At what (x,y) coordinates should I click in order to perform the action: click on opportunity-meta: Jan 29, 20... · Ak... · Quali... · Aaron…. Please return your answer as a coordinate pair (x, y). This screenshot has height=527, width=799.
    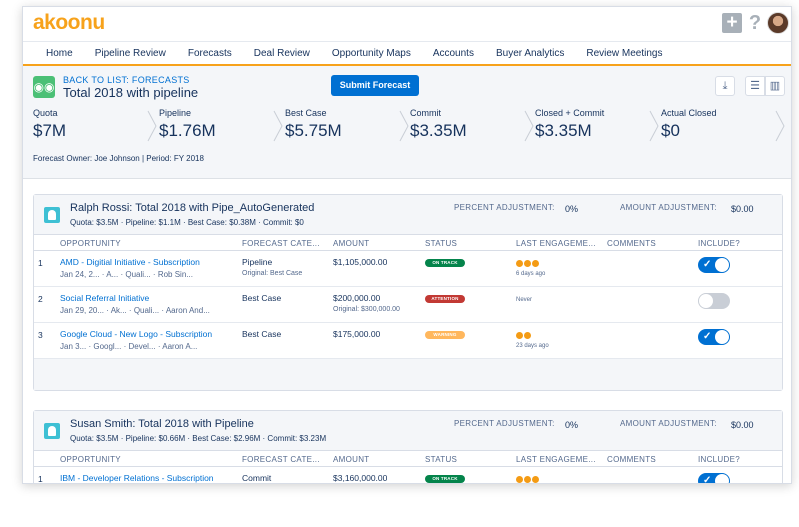
    Looking at the image, I should click on (135, 310).